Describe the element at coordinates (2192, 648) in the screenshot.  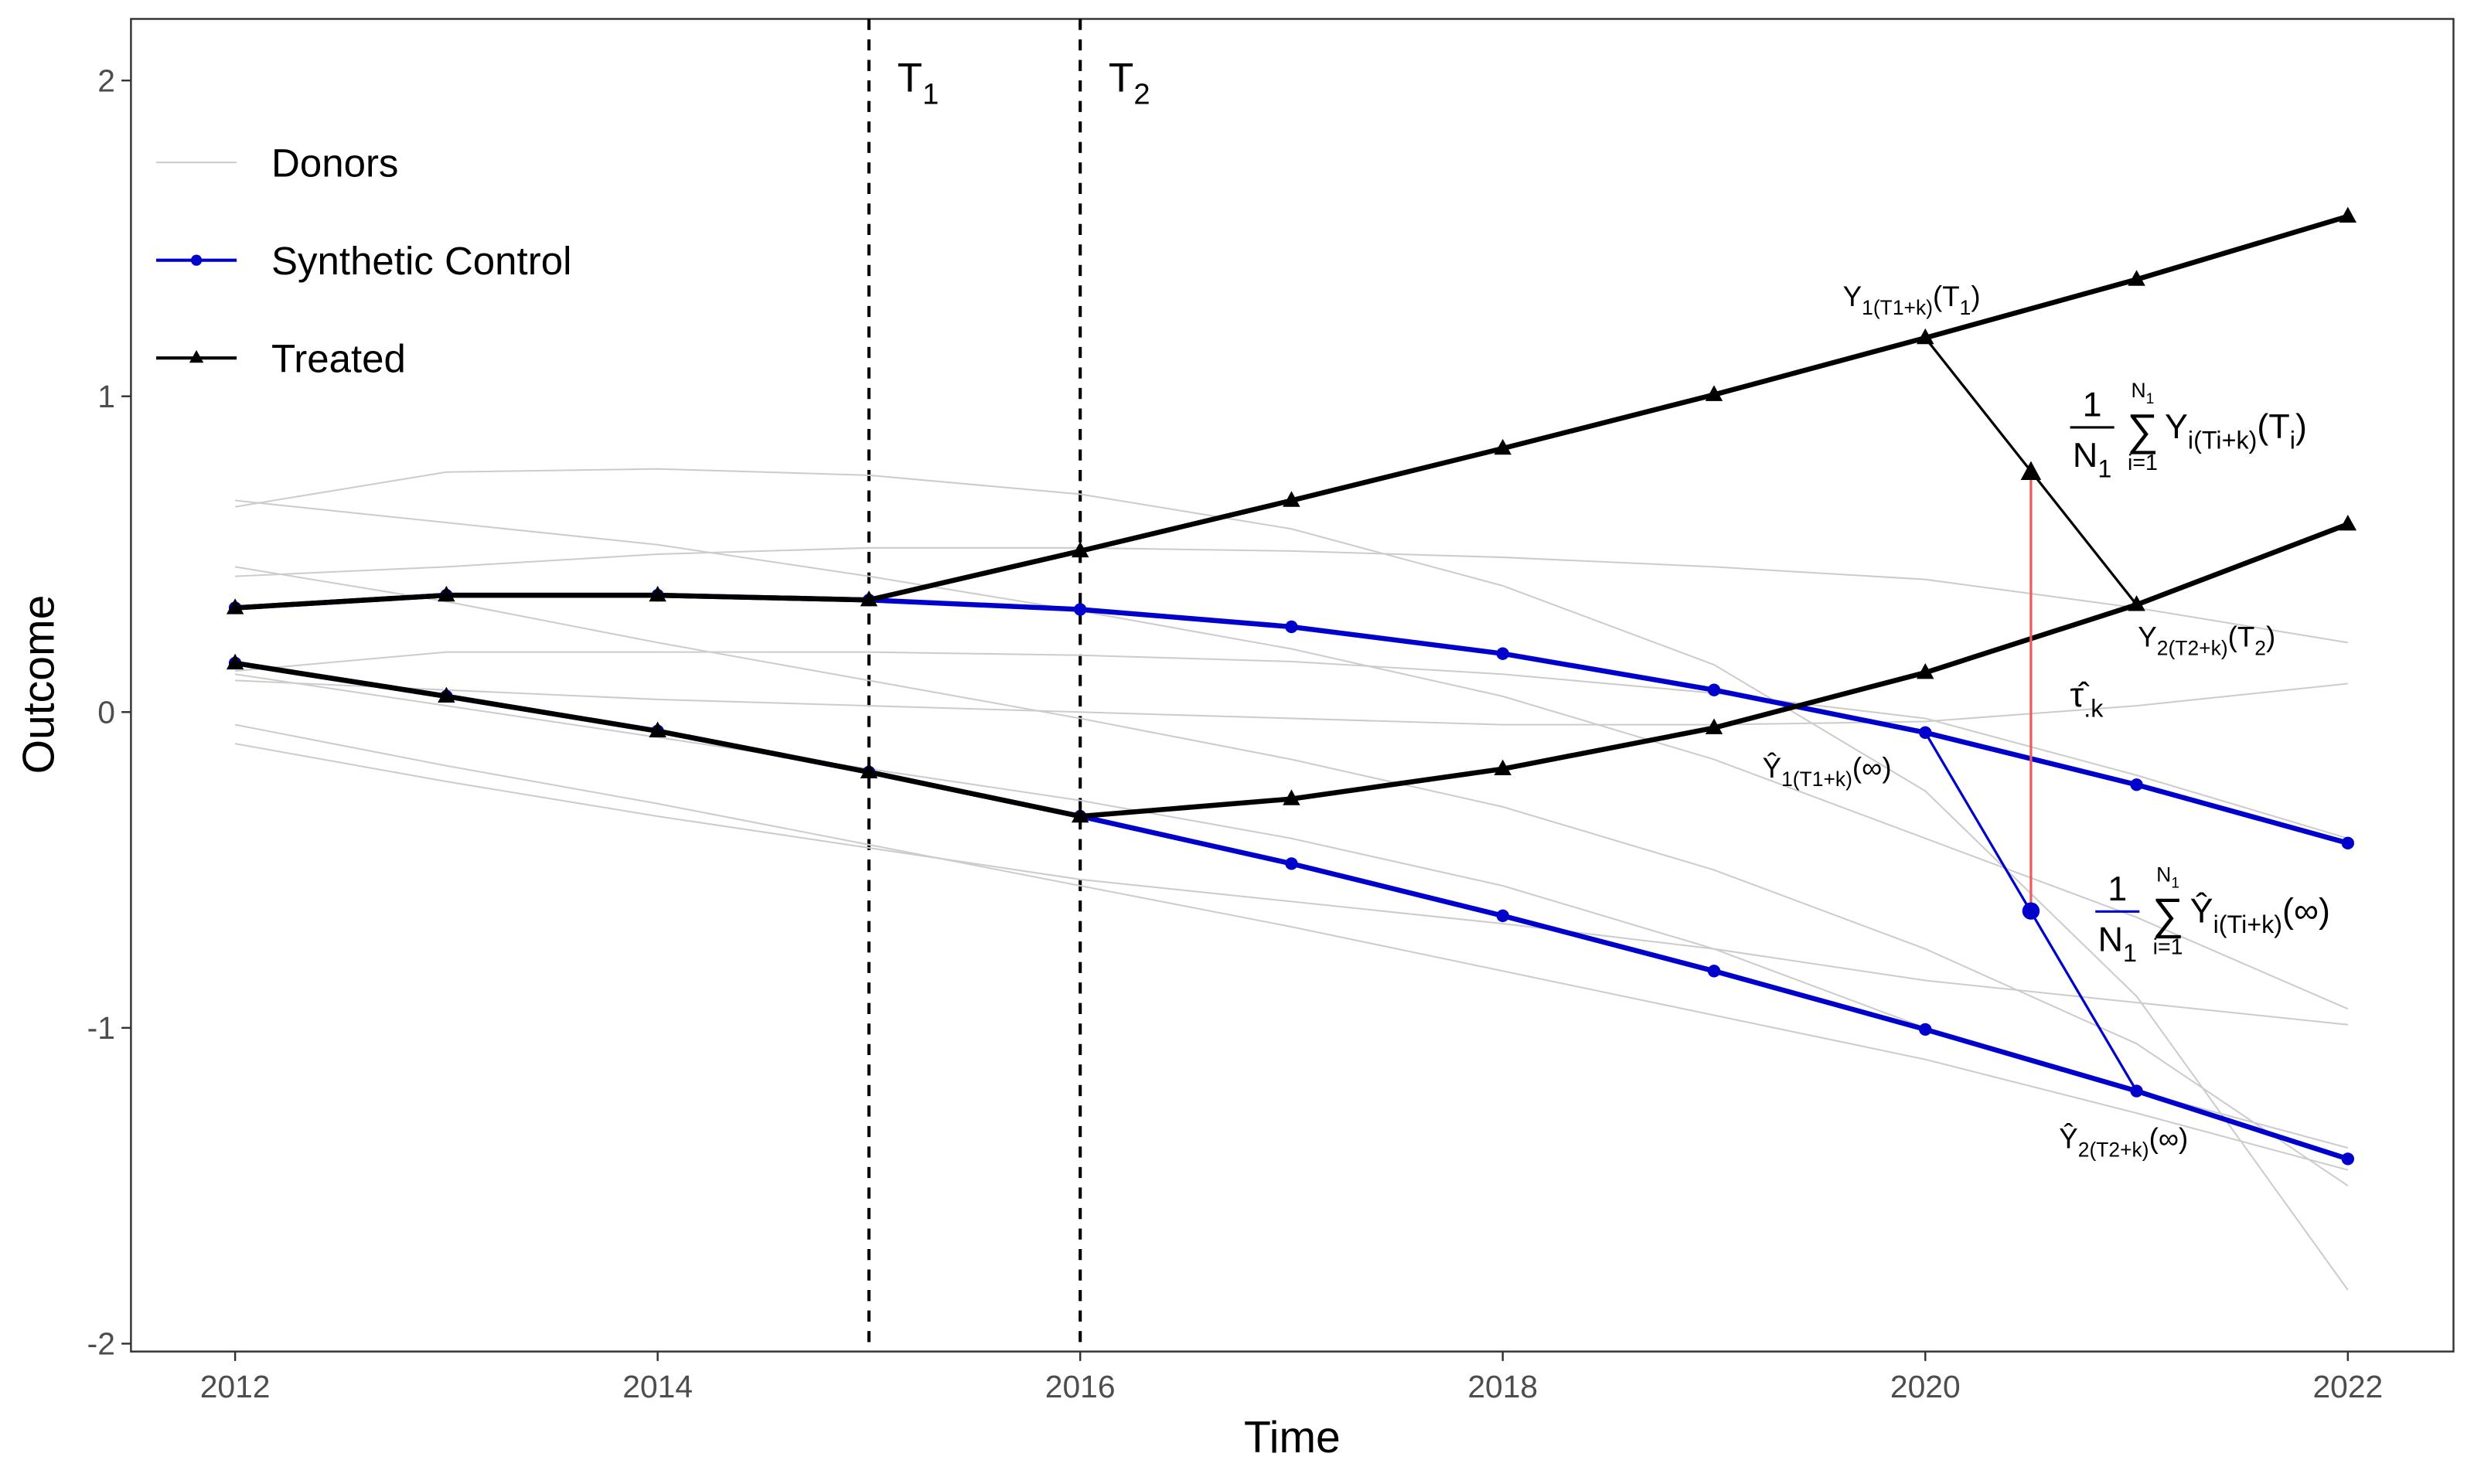
I see `annotation-part: 2(T2+k)` at that location.